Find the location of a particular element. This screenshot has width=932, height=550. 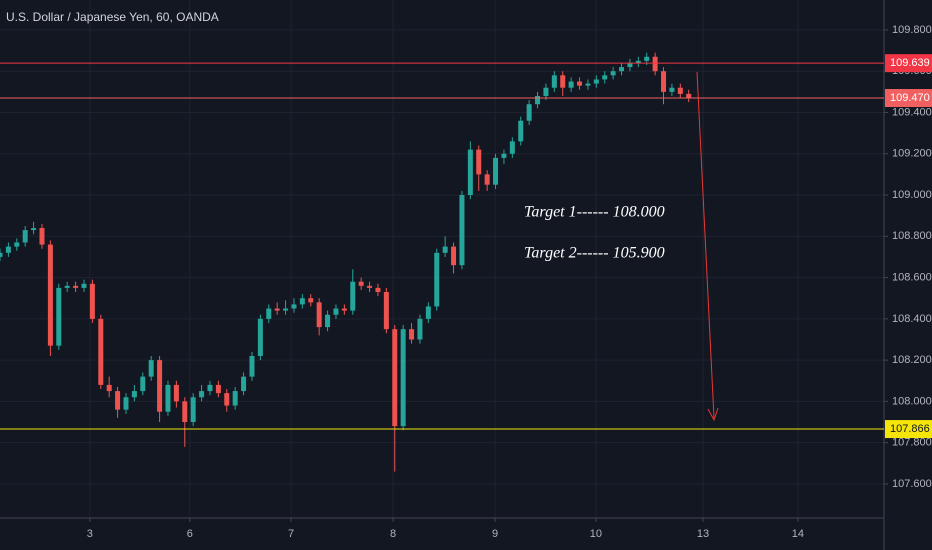

x-tick-label: 9 is located at coordinates (495, 534).